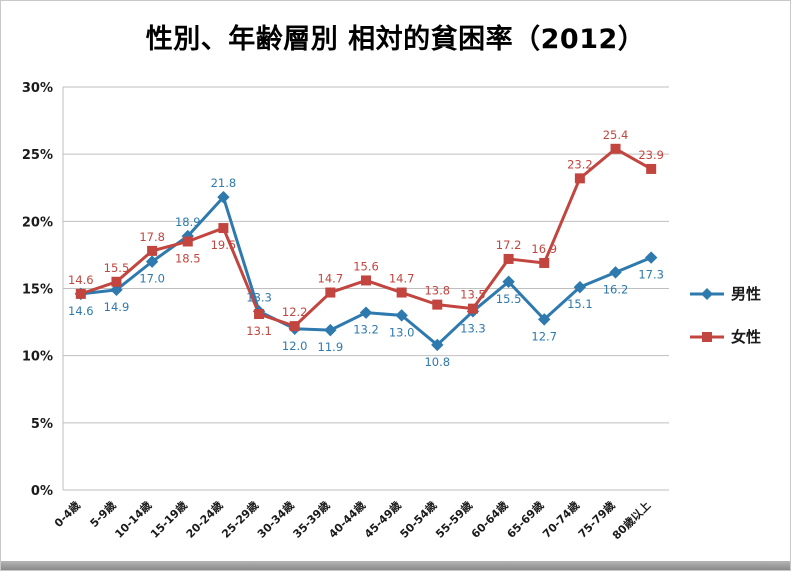  I want to click on bottom-bar, so click(395, 565).